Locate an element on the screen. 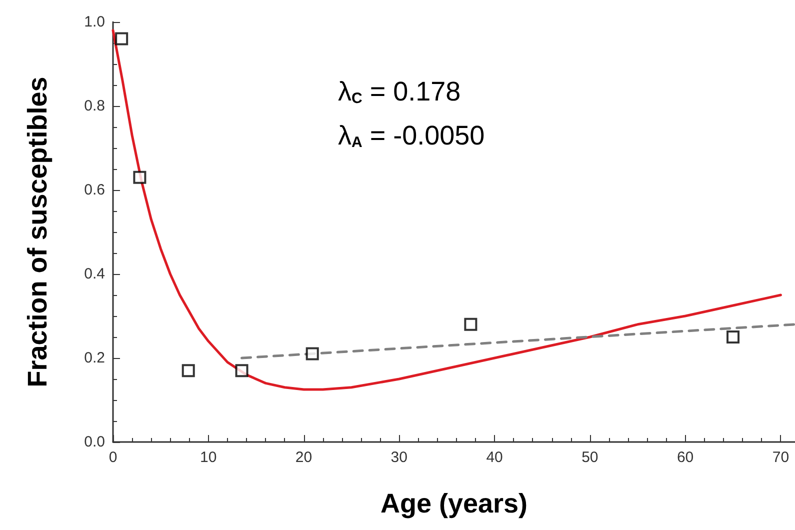 This screenshot has width=795, height=530. y-tick-label: 0.8 is located at coordinates (94, 106).